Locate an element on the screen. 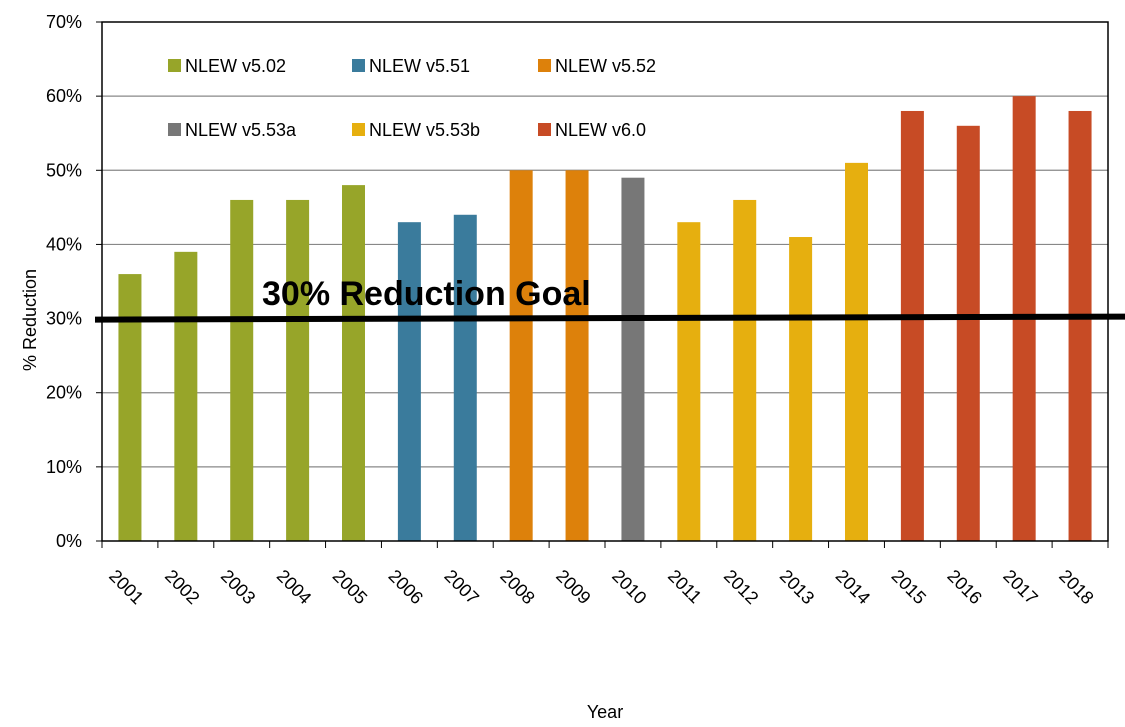  y-tick-label: 40% is located at coordinates (64, 244).